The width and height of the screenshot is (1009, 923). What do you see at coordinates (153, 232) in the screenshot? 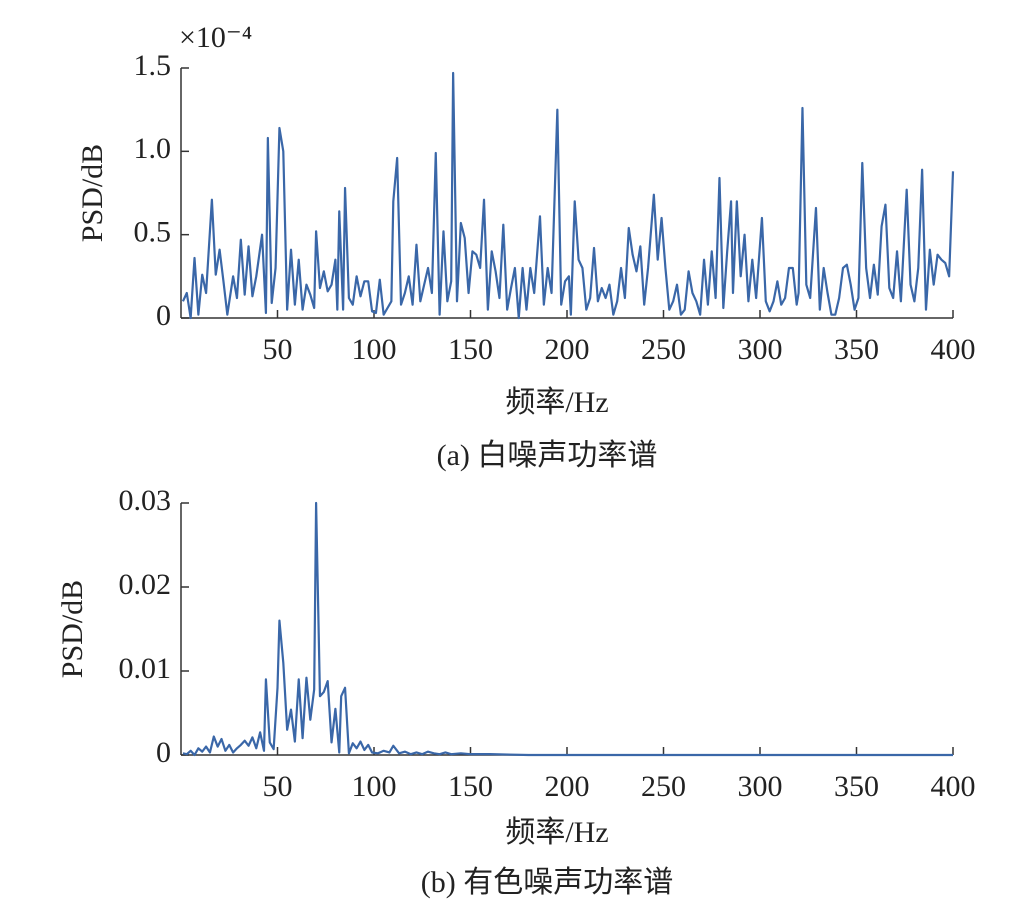
I see `y-tick-label: 0.5` at bounding box center [153, 232].